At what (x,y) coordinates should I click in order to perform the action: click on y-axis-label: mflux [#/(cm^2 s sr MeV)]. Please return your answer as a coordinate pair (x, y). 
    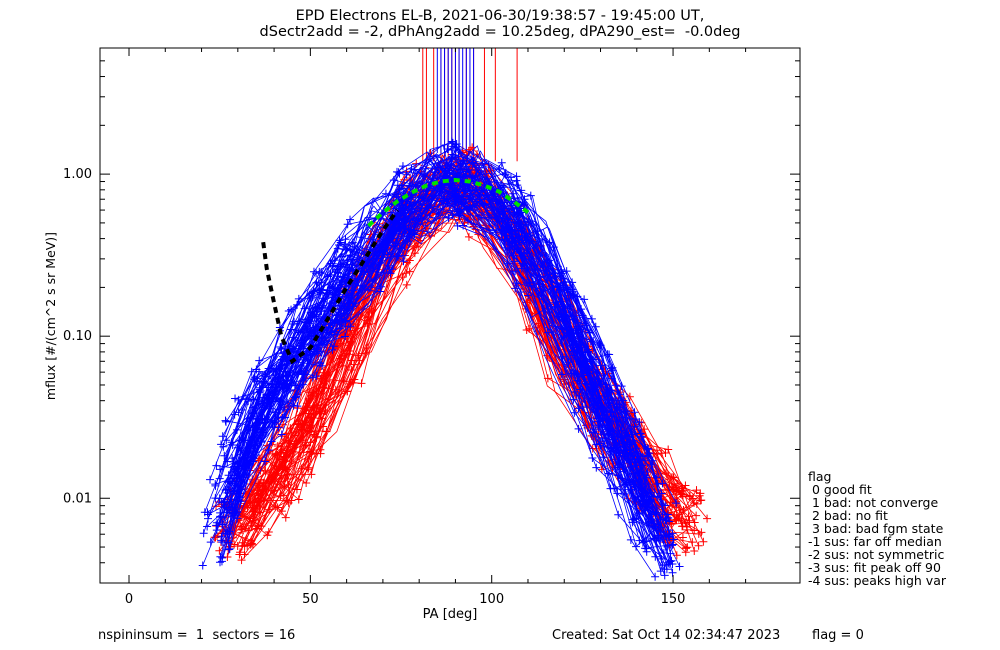
    Looking at the image, I should click on (50, 316).